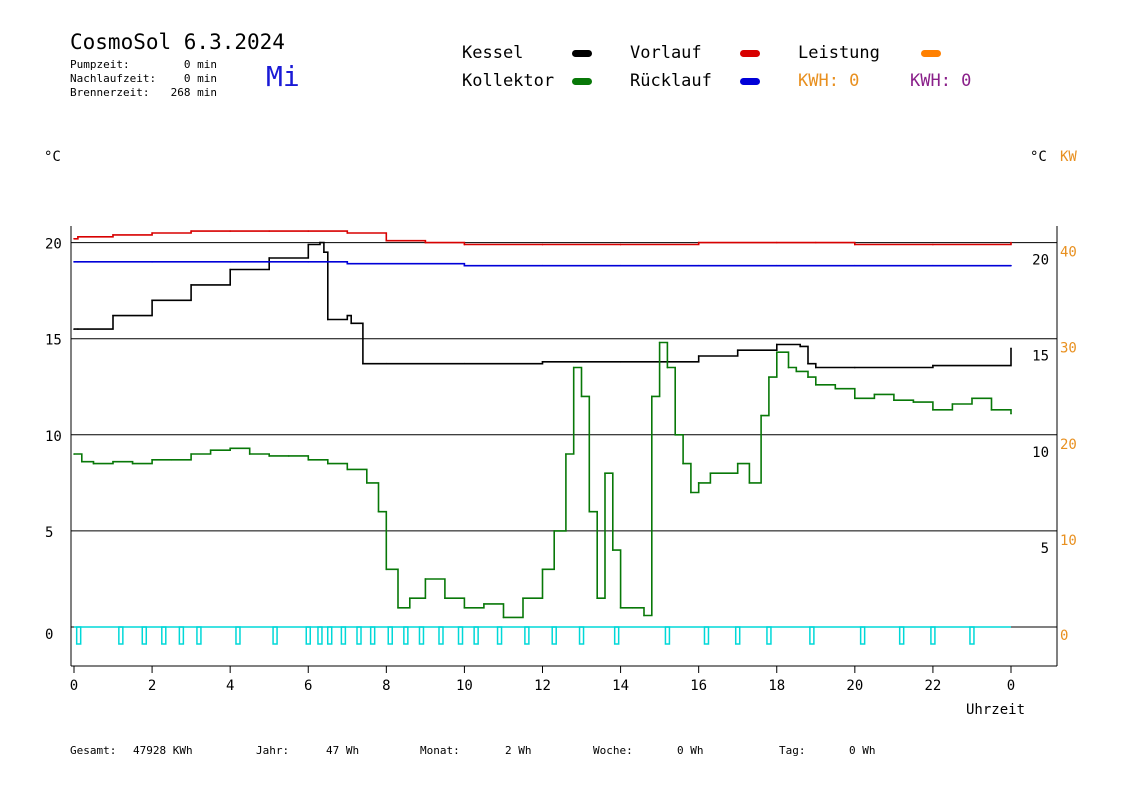 This screenshot has height=812, width=1148. I want to click on series-line-kessel, so click(543, 305).